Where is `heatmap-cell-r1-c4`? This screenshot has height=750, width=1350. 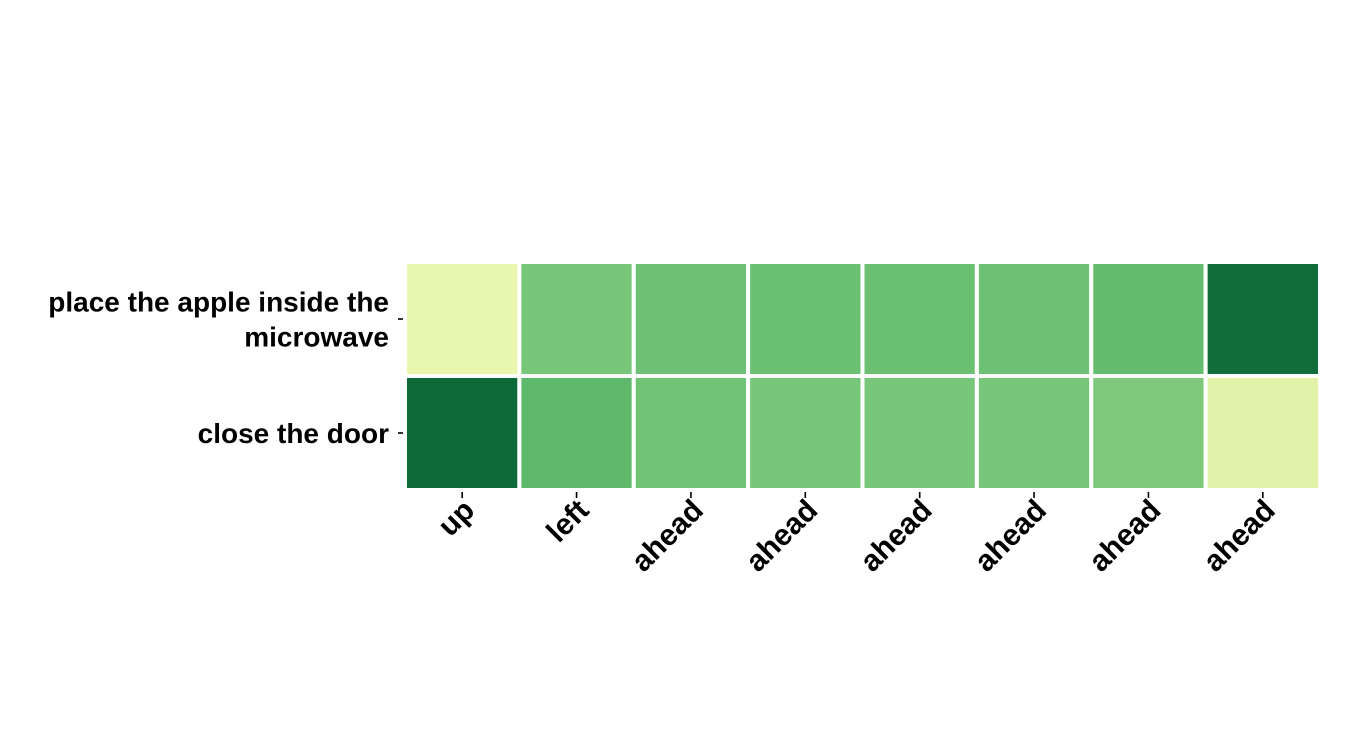
heatmap-cell-r1-c4 is located at coordinates (919, 433).